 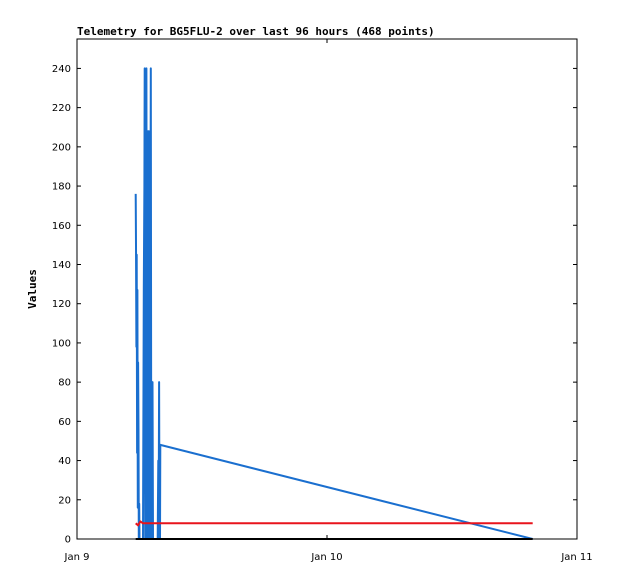 What do you see at coordinates (61, 265) in the screenshot?
I see `y-tick-label: 140` at bounding box center [61, 265].